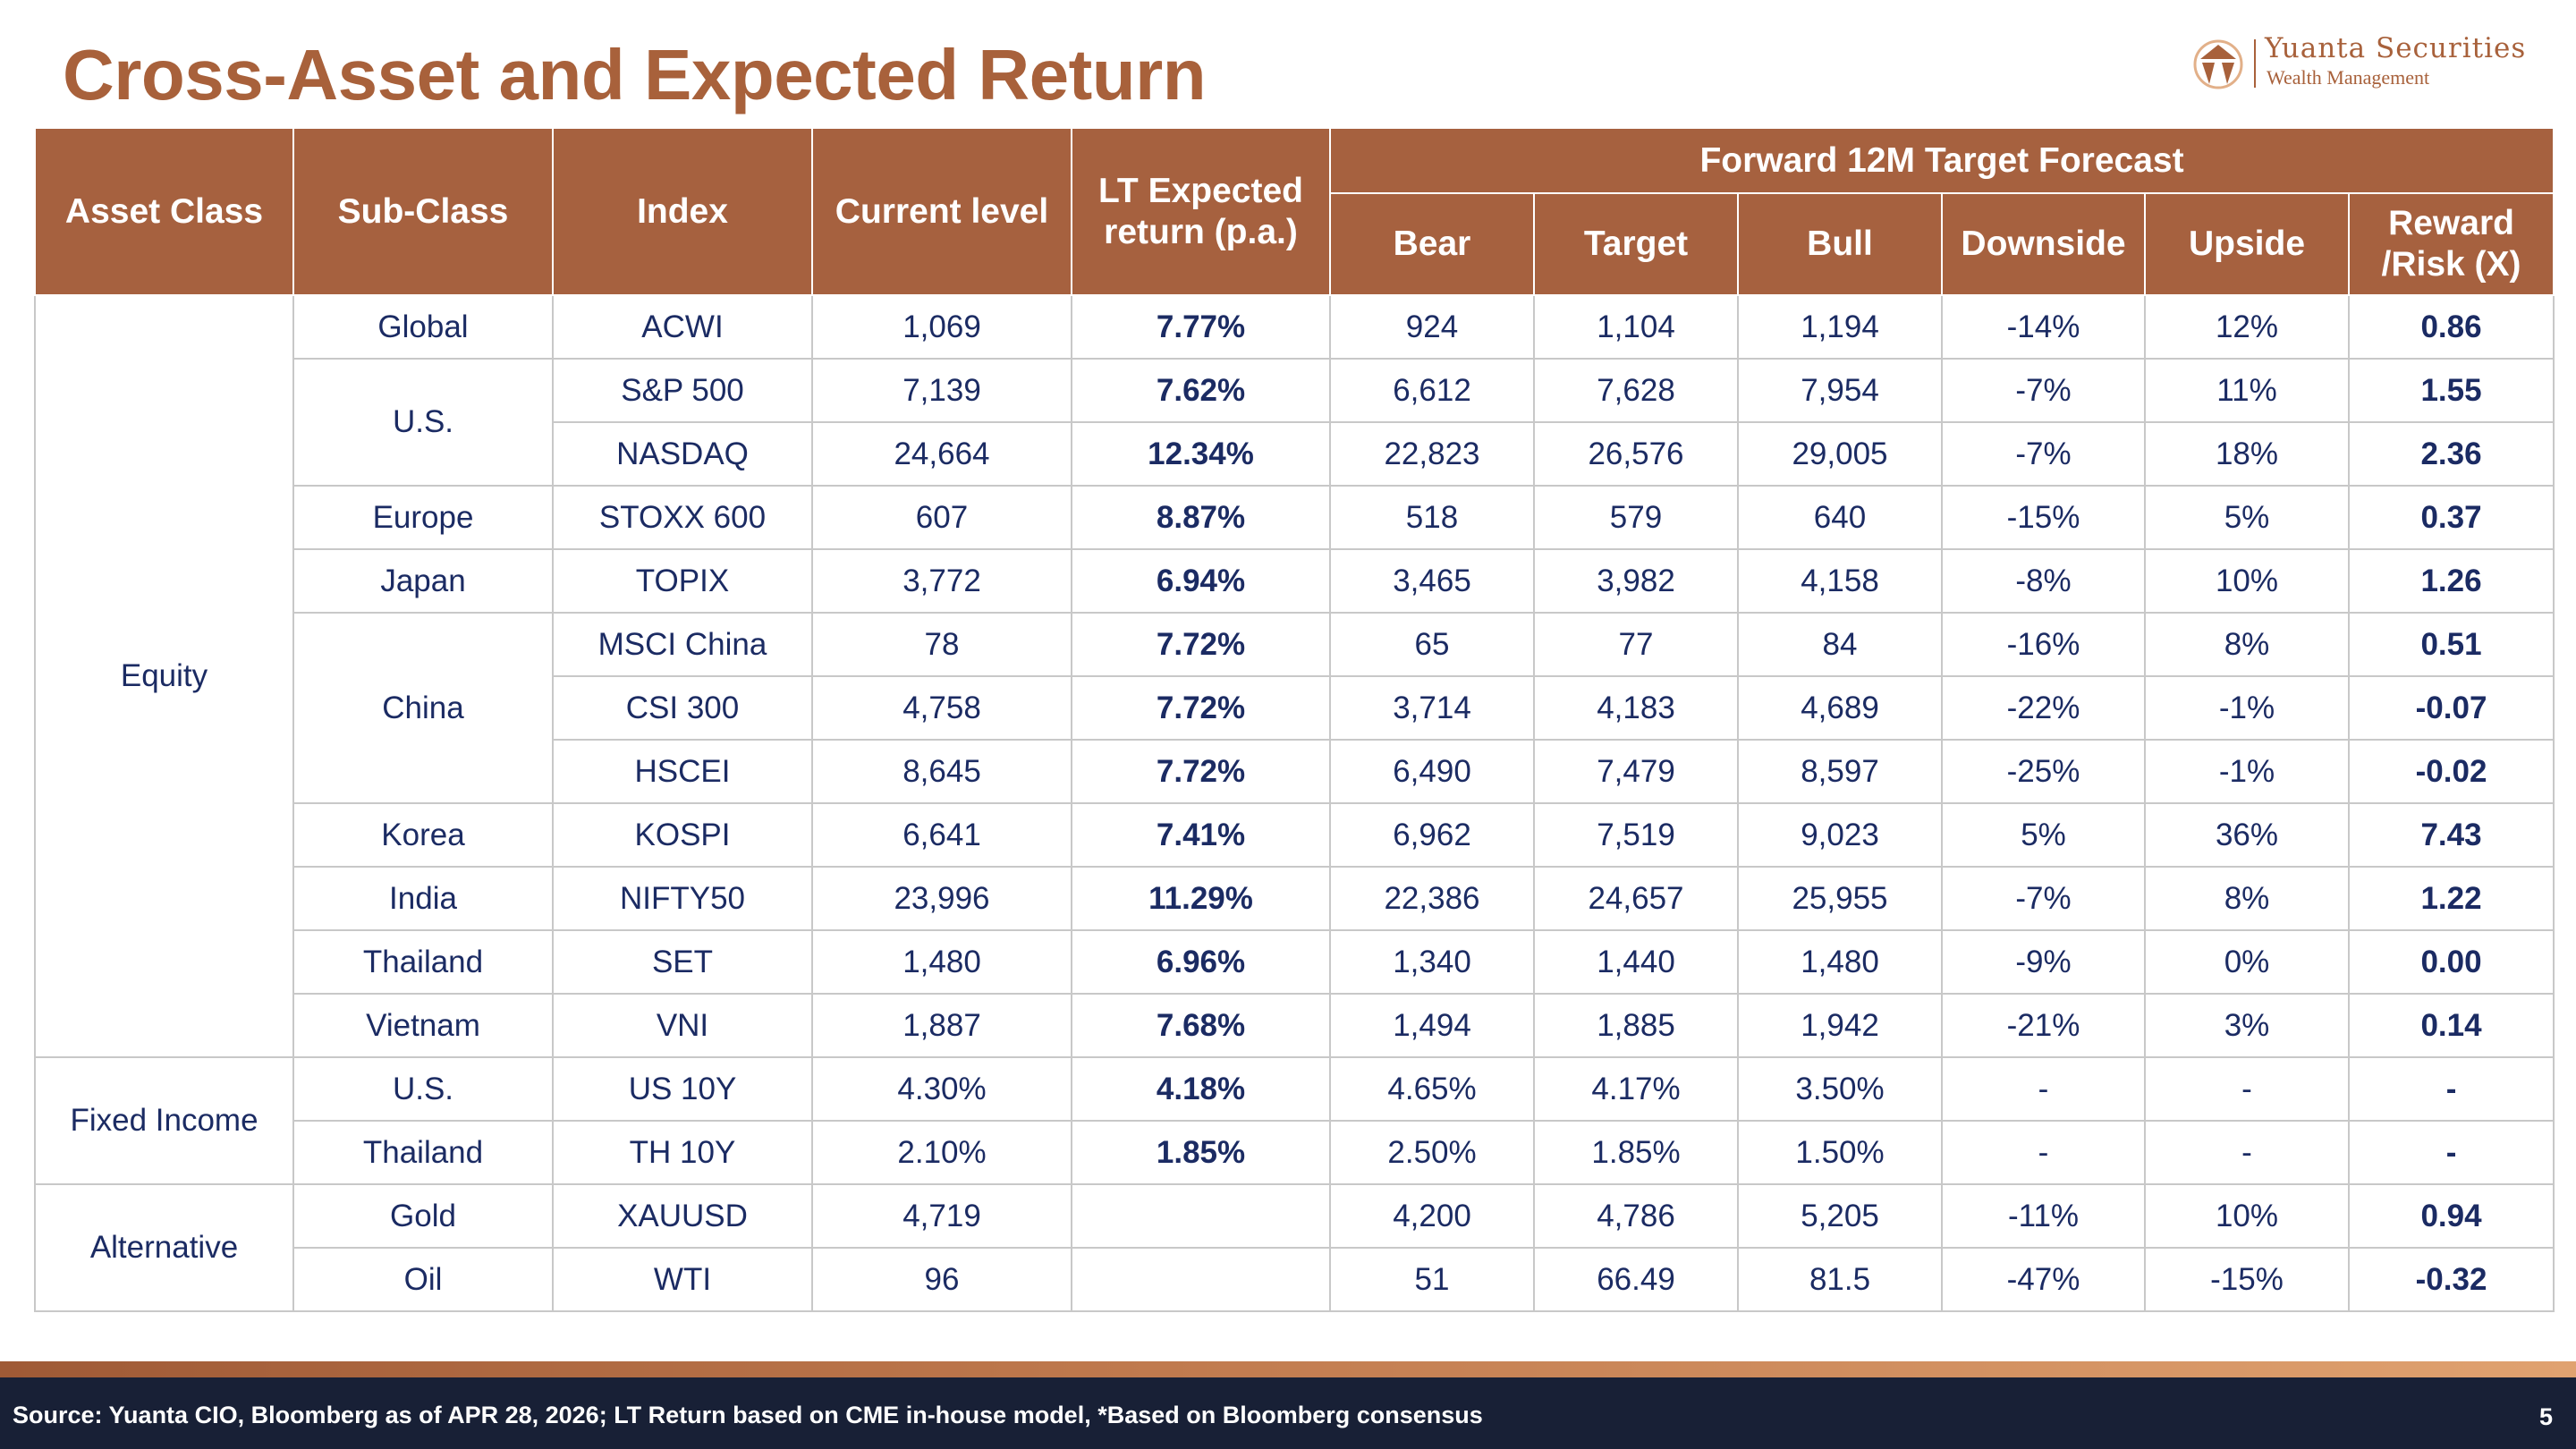  What do you see at coordinates (423, 211) in the screenshot?
I see `header-sub-class: Sub-Class` at bounding box center [423, 211].